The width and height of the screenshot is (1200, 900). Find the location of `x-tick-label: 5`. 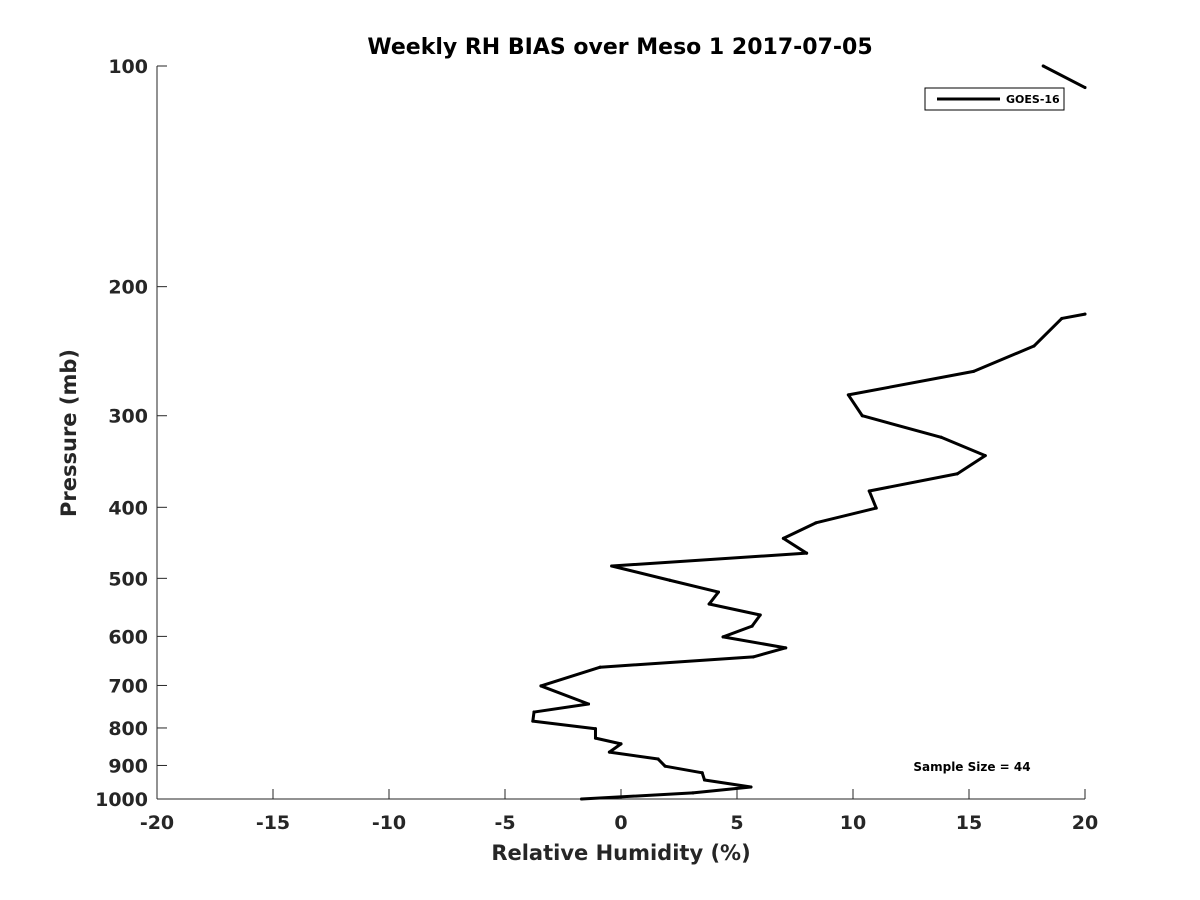

x-tick-label: 5 is located at coordinates (736, 823).